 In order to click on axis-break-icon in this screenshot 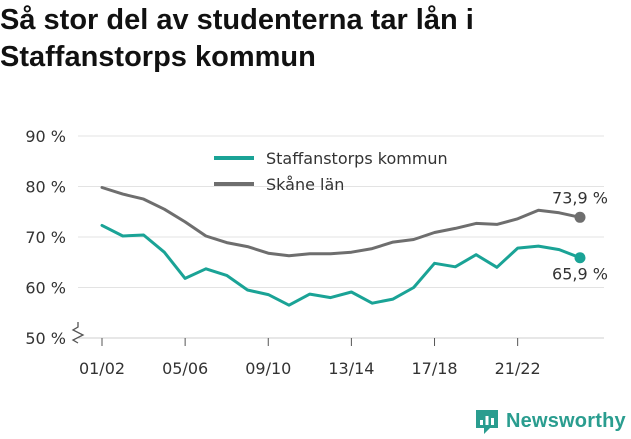, I will do `click(78, 333)`.